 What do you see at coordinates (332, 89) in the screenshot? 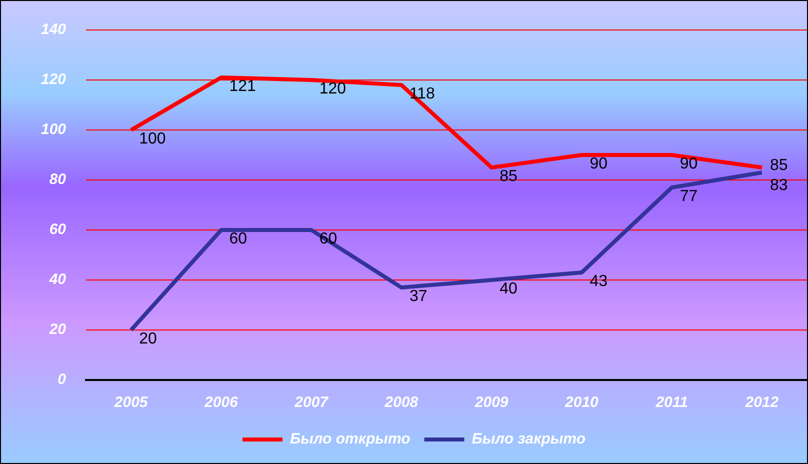
I see `data-label: 120` at bounding box center [332, 89].